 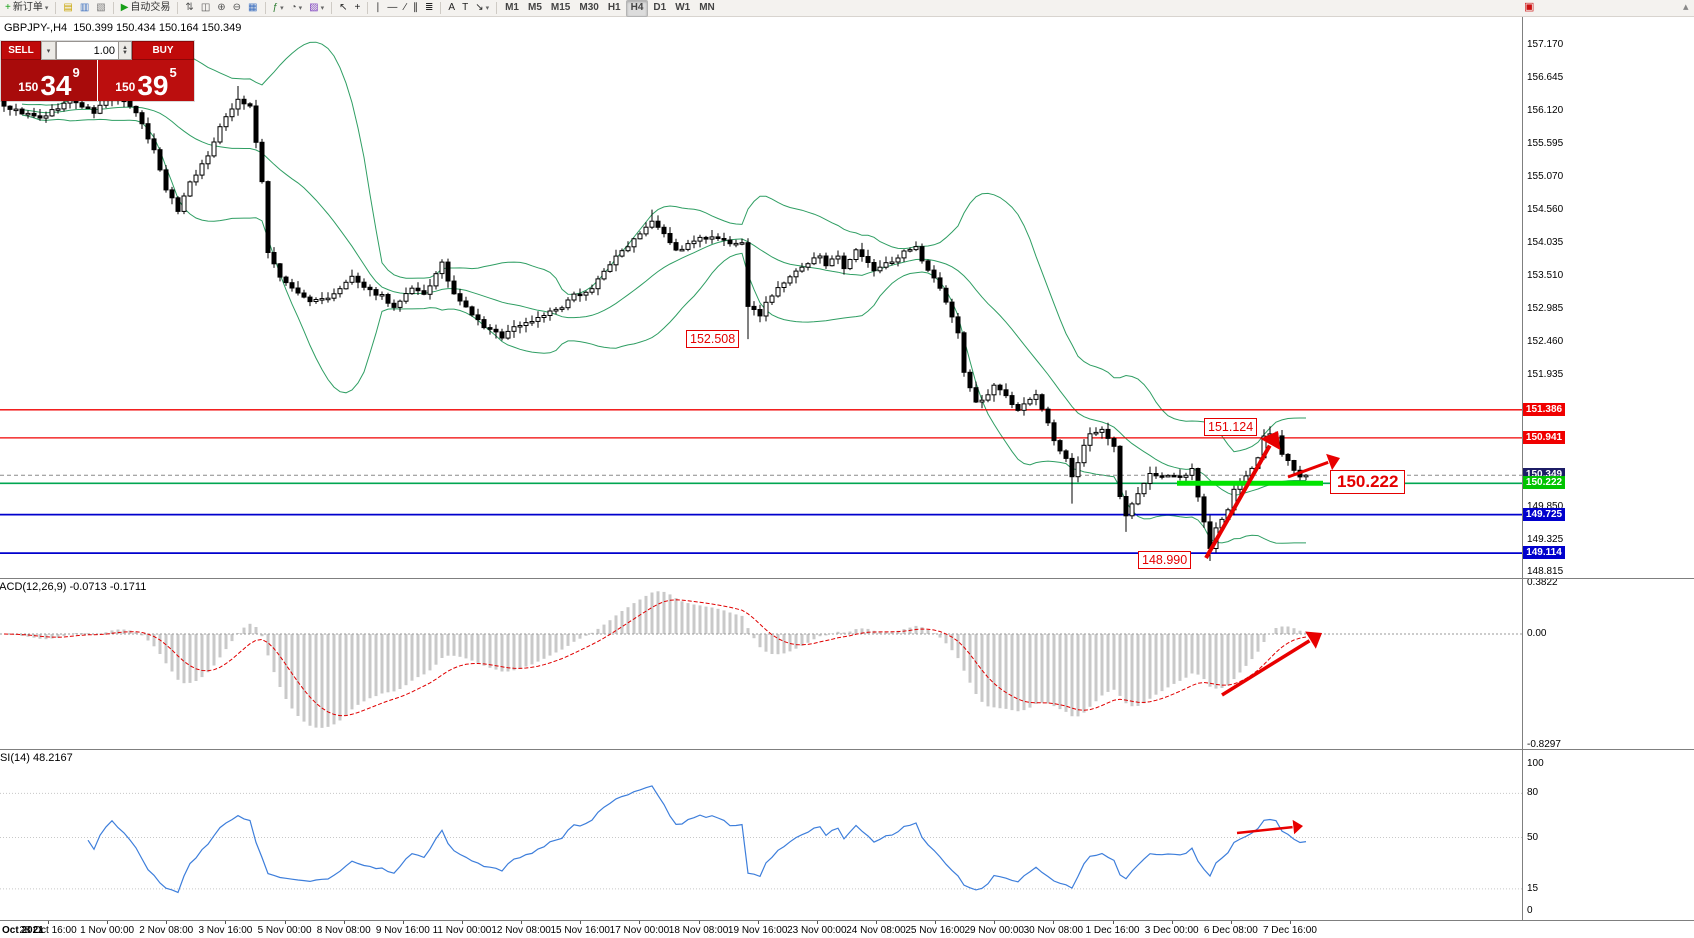 What do you see at coordinates (67, 8) in the screenshot?
I see `market-watch-icon: ▤` at bounding box center [67, 8].